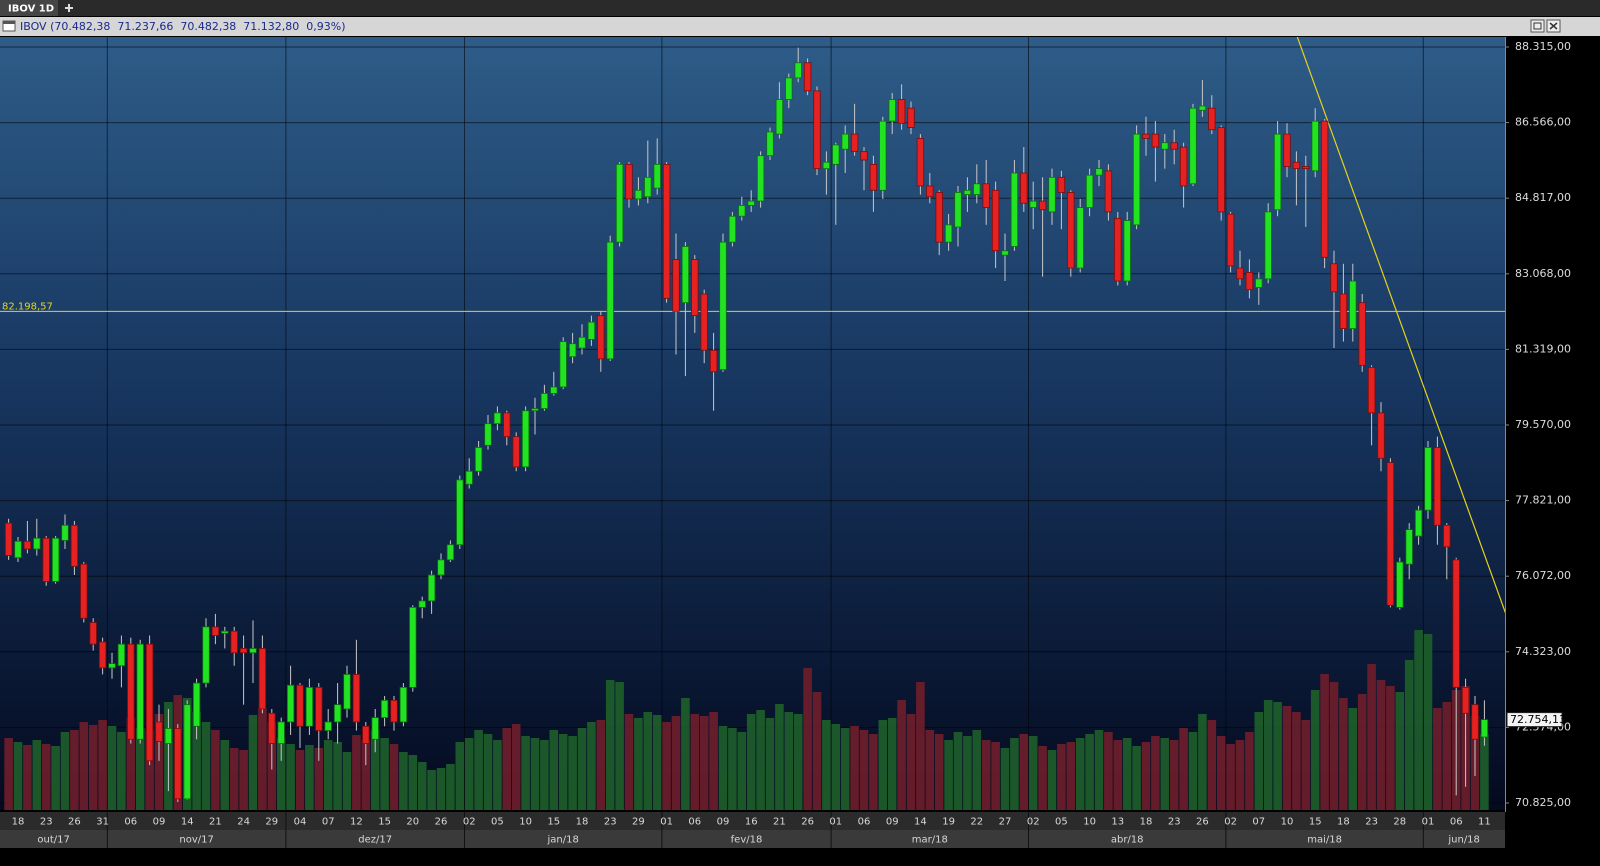 This screenshot has height=866, width=1600. Describe the element at coordinates (328, 822) in the screenshot. I see `x-tick-label: 07` at that location.